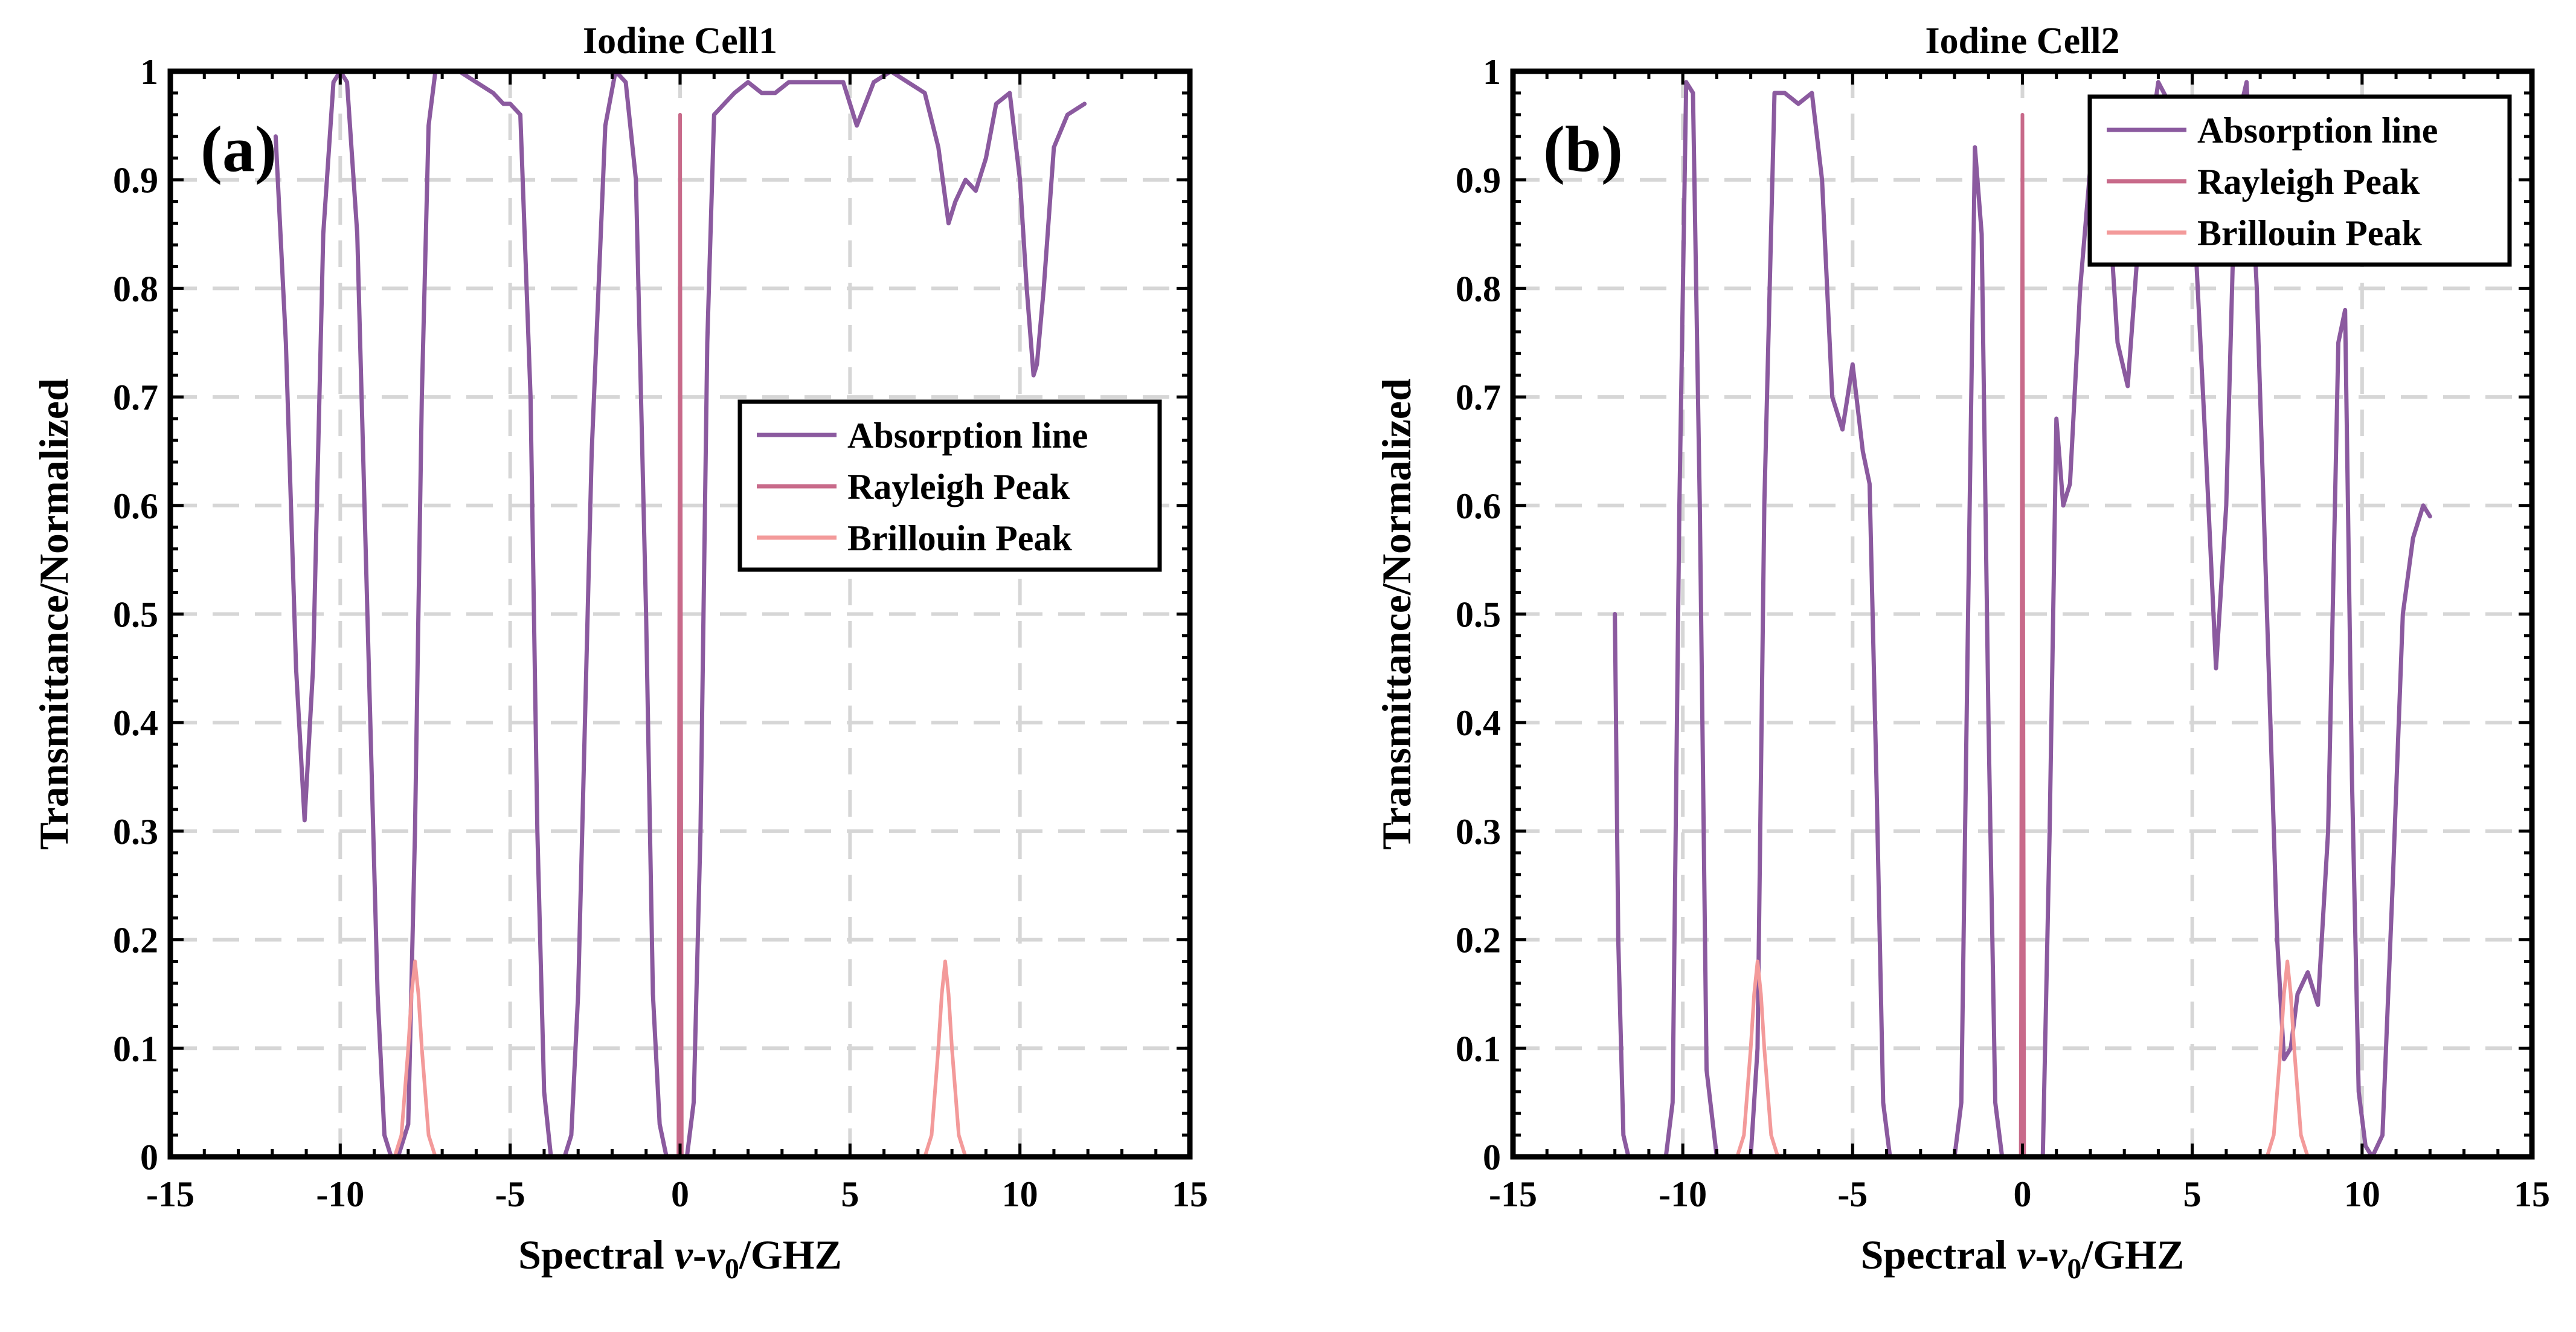 This screenshot has height=1332, width=2576. Describe the element at coordinates (2022, 41) in the screenshot. I see `chart-title: Iodine Cell2` at that location.